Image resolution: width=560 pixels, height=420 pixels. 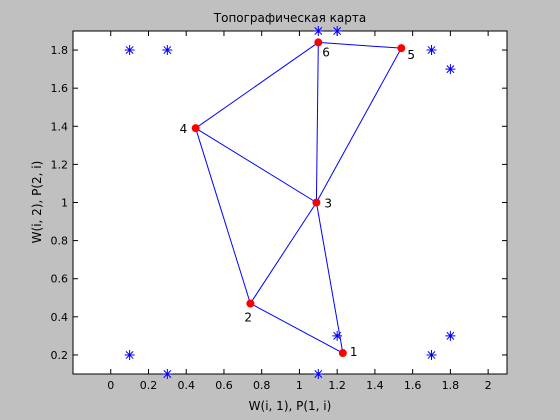 I want to click on y-tick-label: 0.6, so click(x=60, y=279).